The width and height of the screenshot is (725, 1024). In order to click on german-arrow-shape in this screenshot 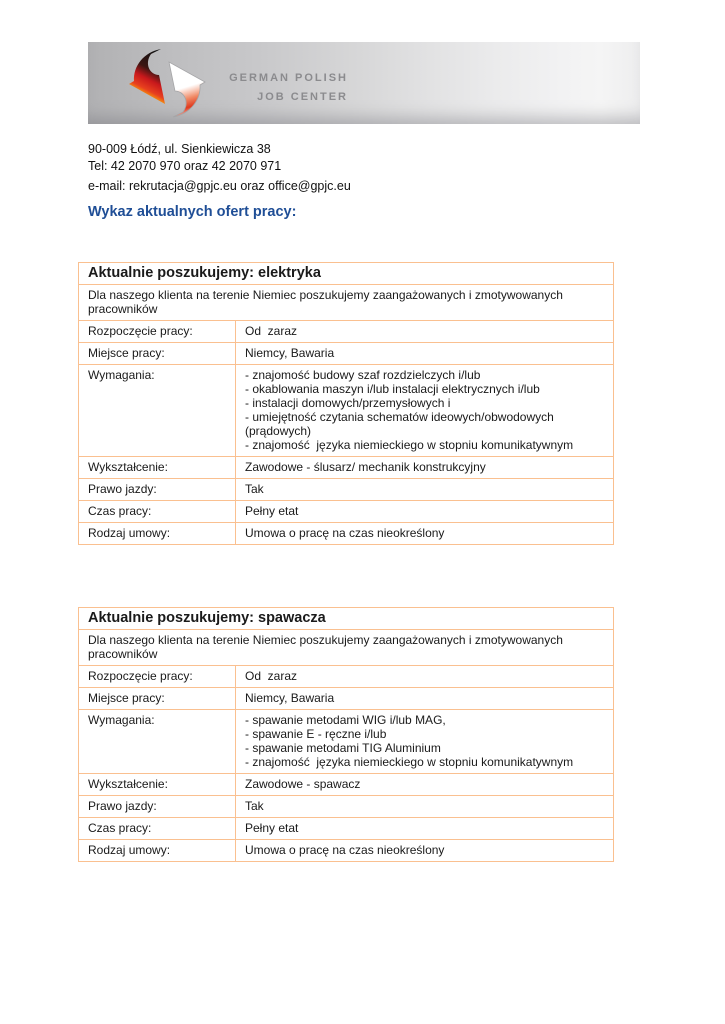, I will do `click(147, 76)`.